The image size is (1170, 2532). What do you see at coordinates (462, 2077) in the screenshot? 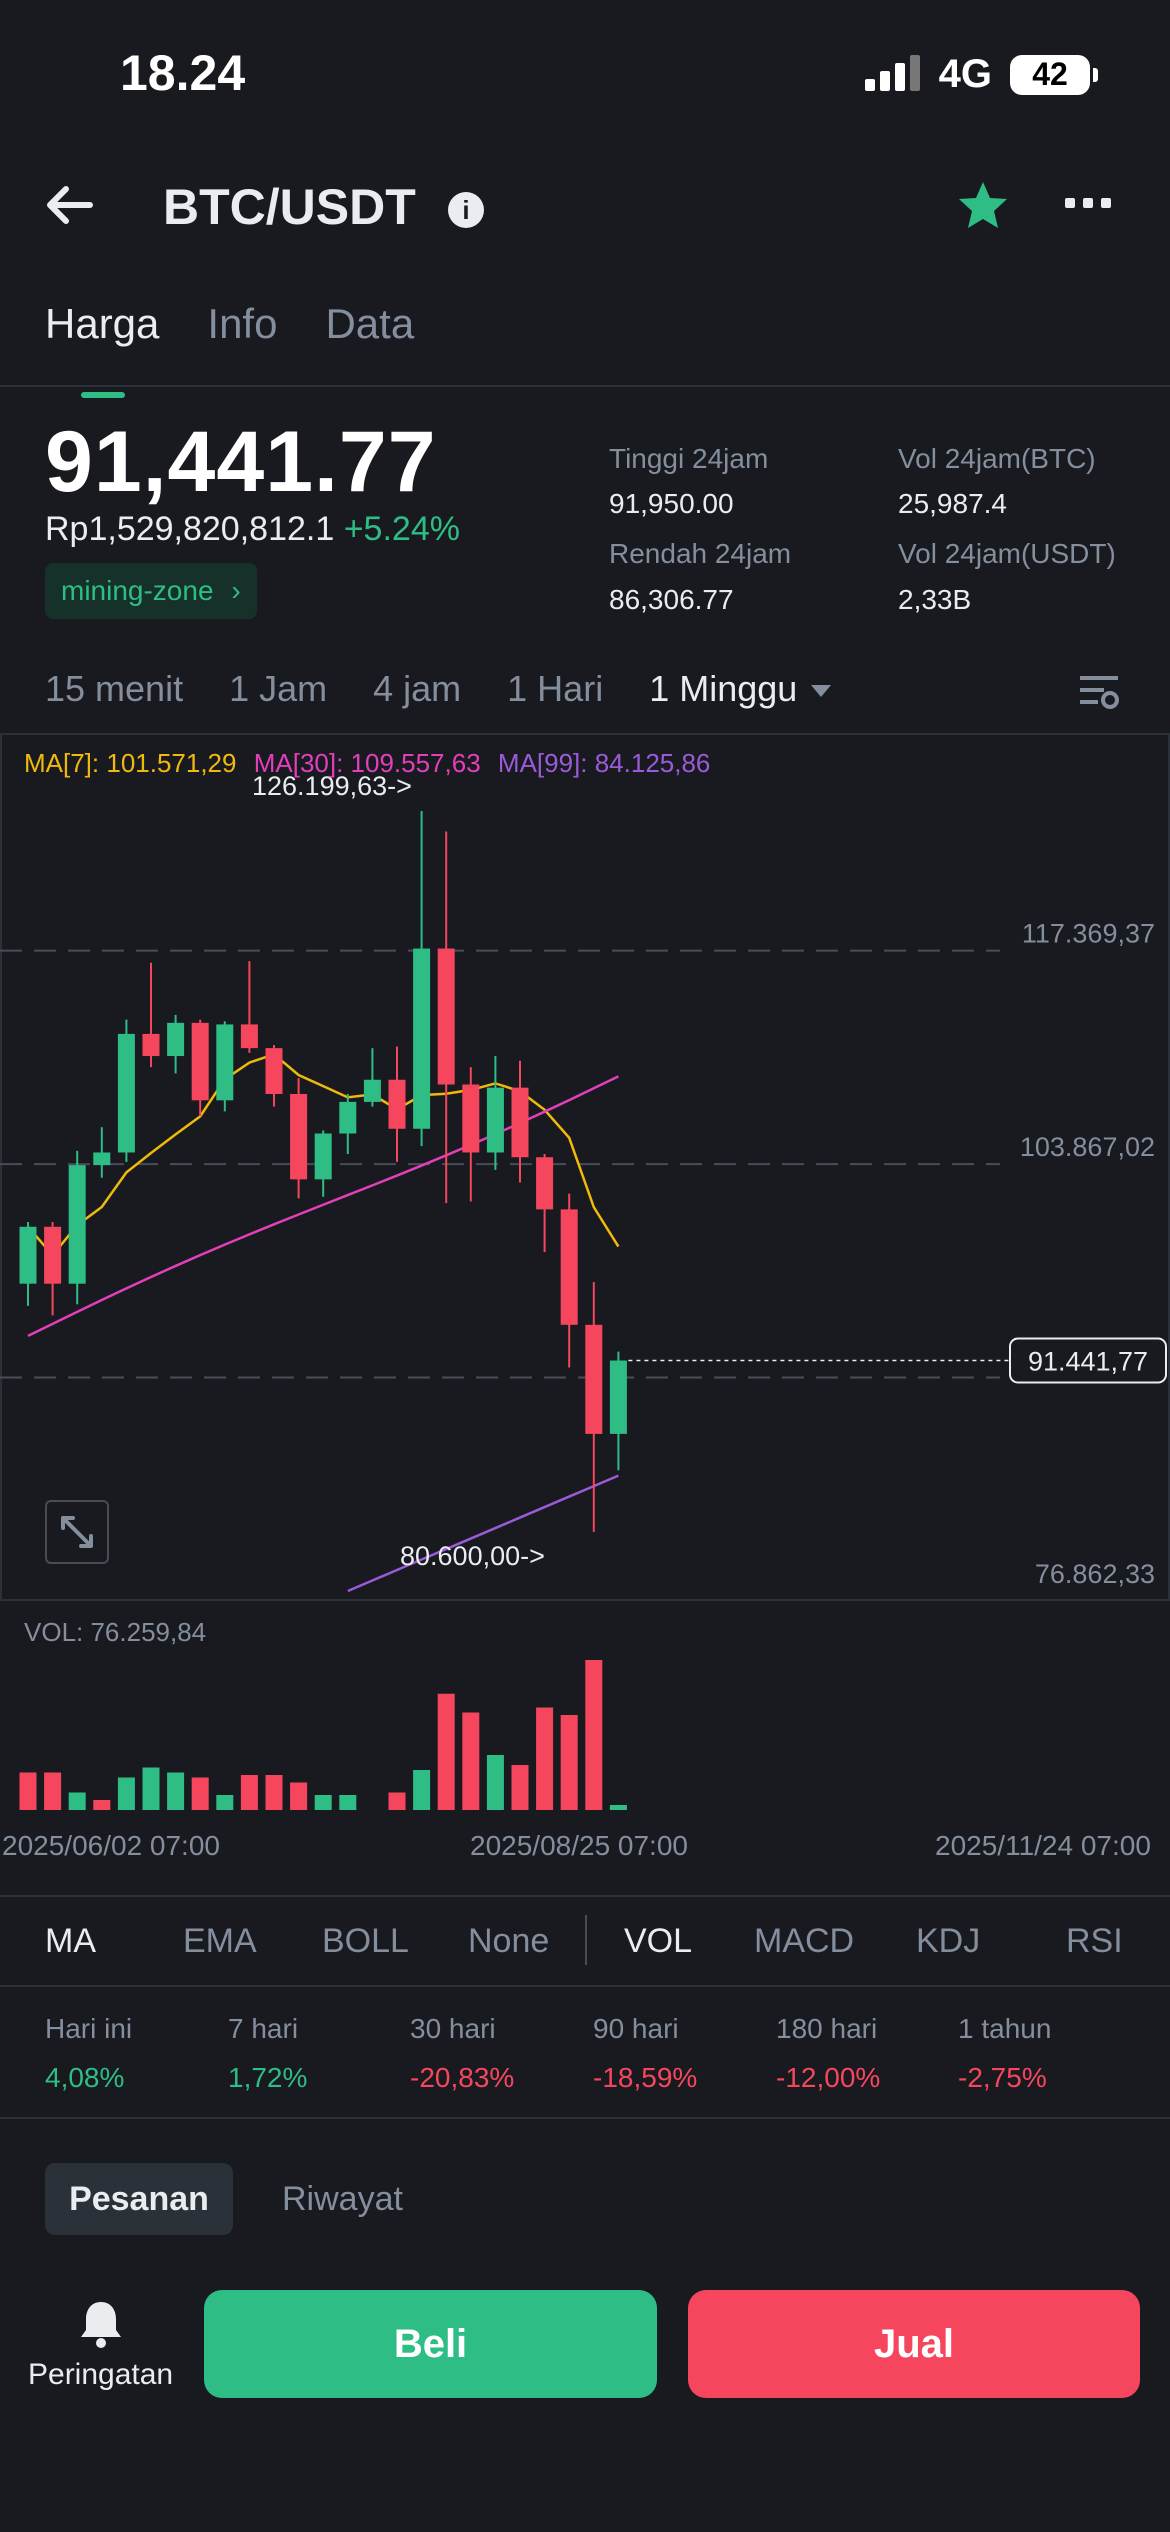
I see `period-value-30d: -20,83%` at bounding box center [462, 2077].